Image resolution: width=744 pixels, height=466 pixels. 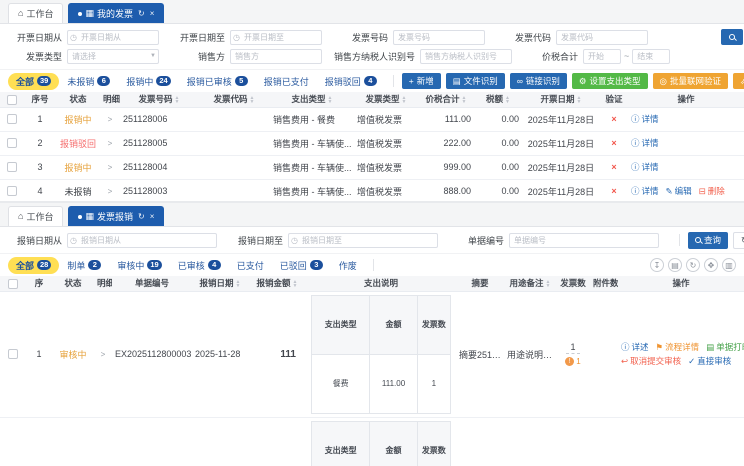 I want to click on cell-no: 1, so click(x=39, y=354).